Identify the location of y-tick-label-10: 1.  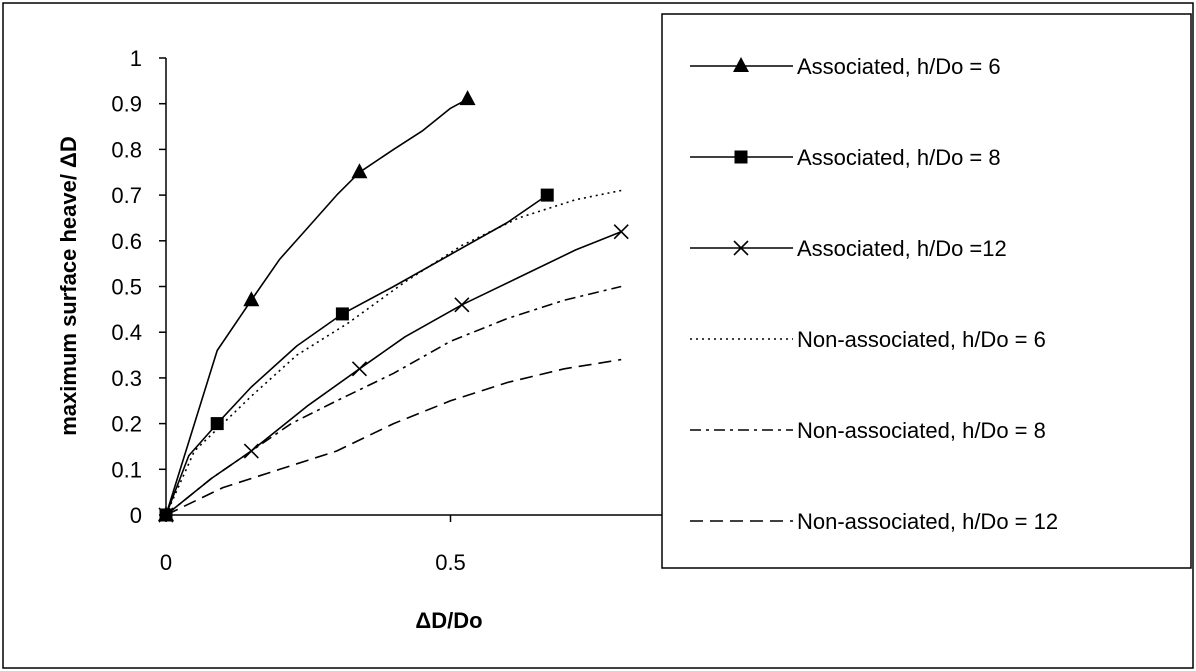
(136, 58).